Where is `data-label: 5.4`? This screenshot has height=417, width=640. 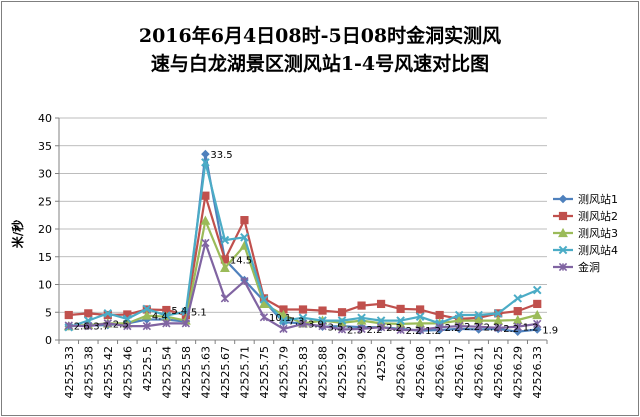
data-label: 5.4 is located at coordinates (179, 311).